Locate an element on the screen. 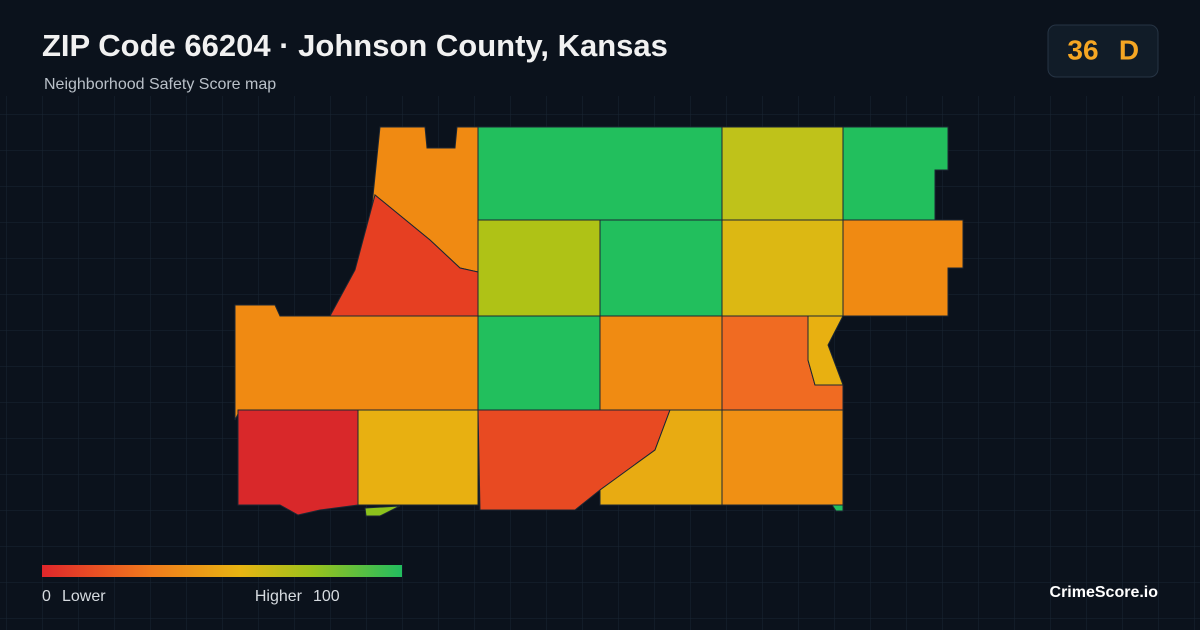  brand: CrimeScore.io is located at coordinates (1104, 592).